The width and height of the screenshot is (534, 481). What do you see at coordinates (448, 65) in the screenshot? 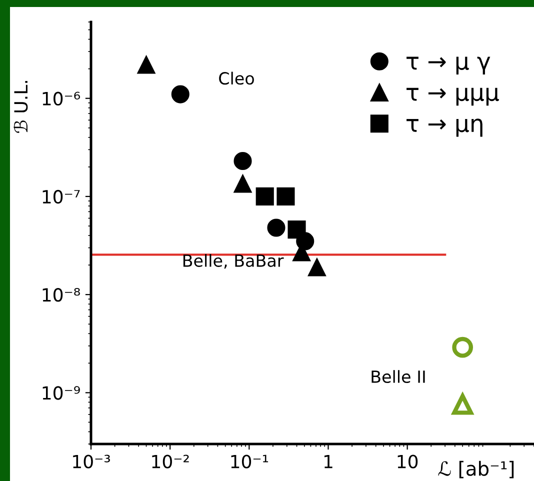
I see `legend-label: τ → μ γ` at bounding box center [448, 65].